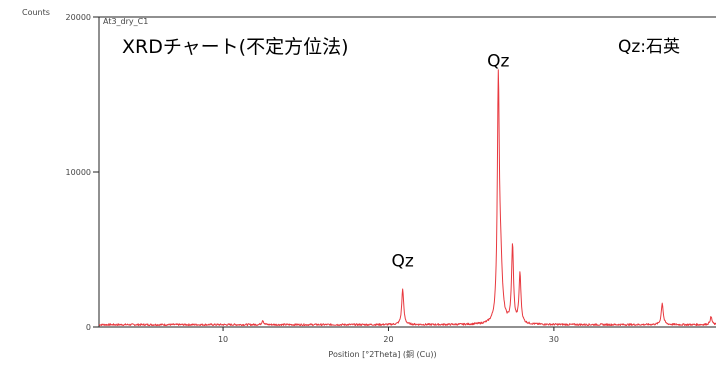 This screenshot has width=716, height=369. Describe the element at coordinates (382, 354) in the screenshot. I see `x-axis-title: Position [°2Theta] (銅 (Cu))` at that location.